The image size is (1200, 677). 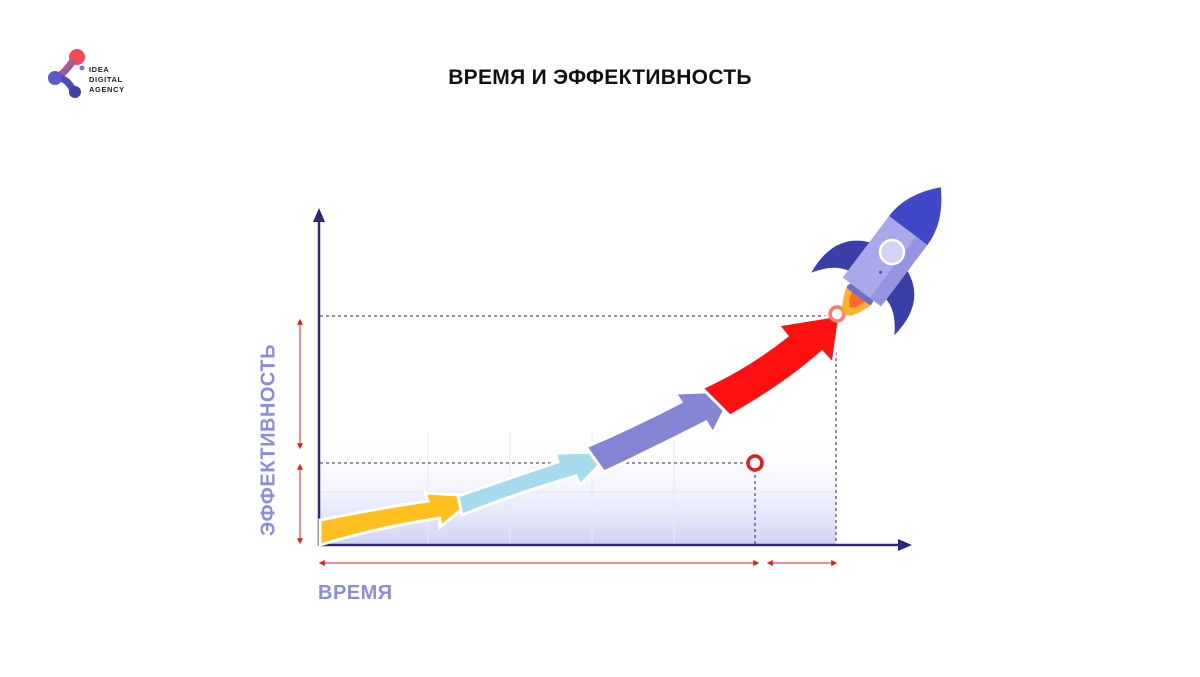 What do you see at coordinates (770, 365) in the screenshot?
I see `arrow-segment-red` at bounding box center [770, 365].